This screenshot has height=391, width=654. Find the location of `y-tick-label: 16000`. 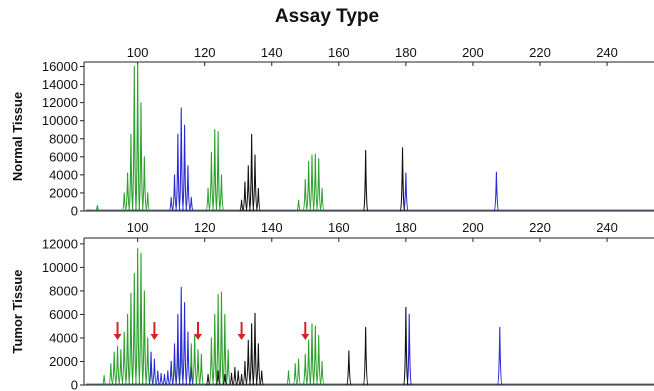

y-tick-label: 16000 is located at coordinates (60, 66).